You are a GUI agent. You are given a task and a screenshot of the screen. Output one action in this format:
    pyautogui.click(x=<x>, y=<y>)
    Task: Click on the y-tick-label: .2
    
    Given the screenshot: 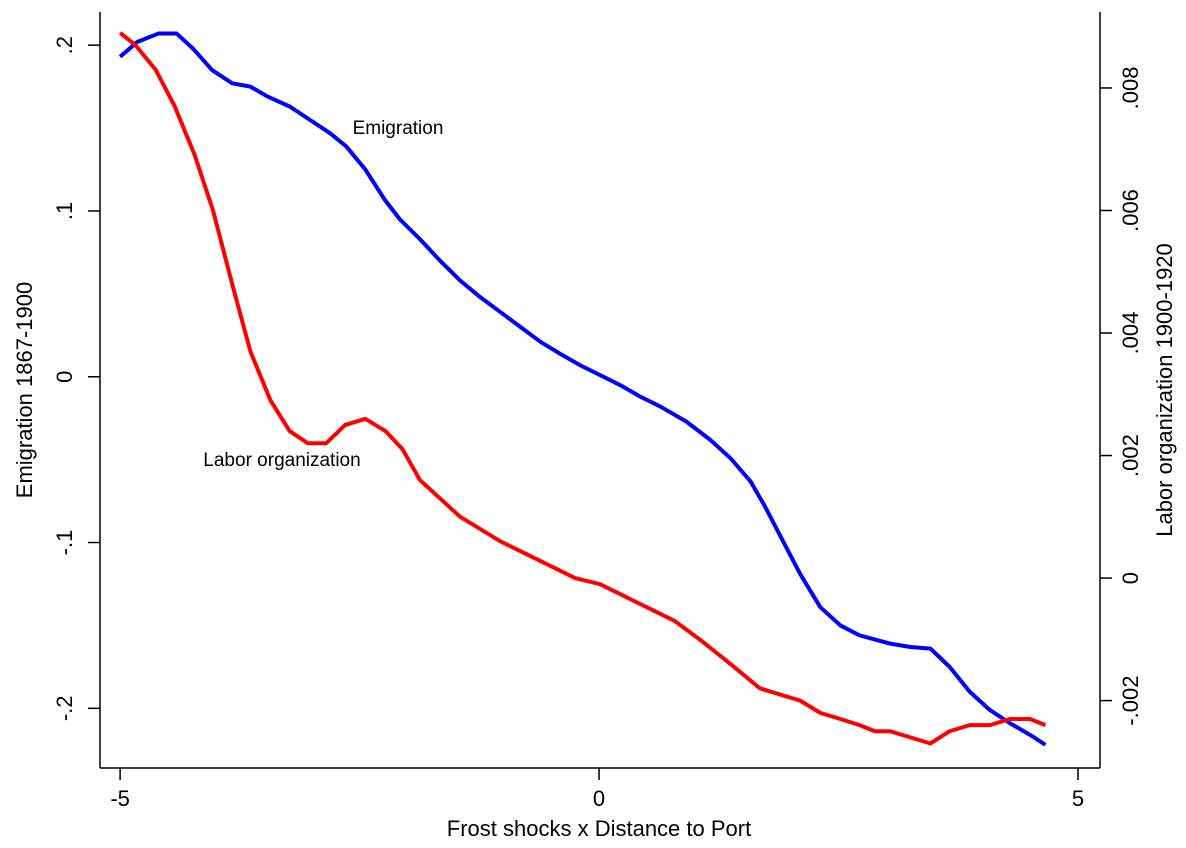 What is the action you would take?
    pyautogui.click(x=64, y=45)
    